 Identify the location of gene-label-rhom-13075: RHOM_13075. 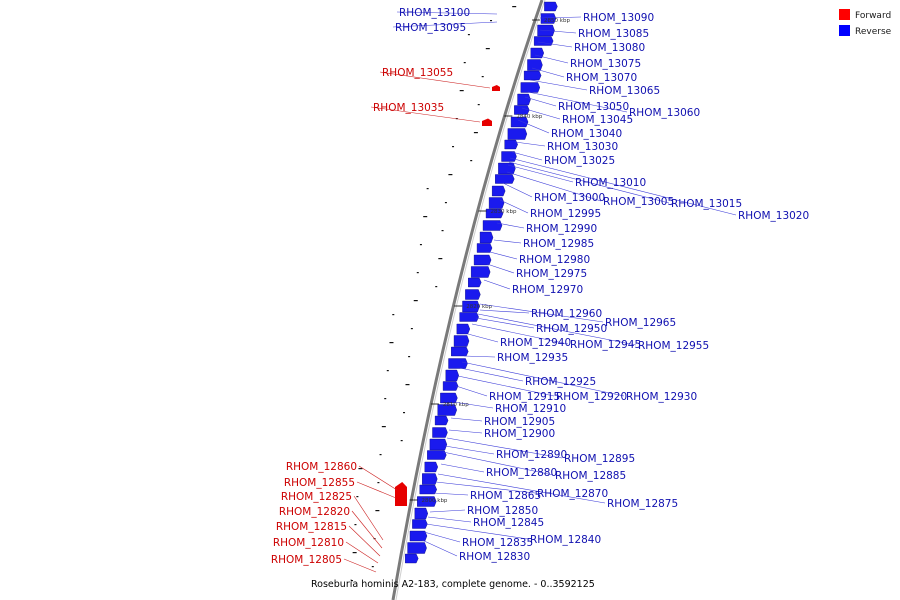
(605, 64).